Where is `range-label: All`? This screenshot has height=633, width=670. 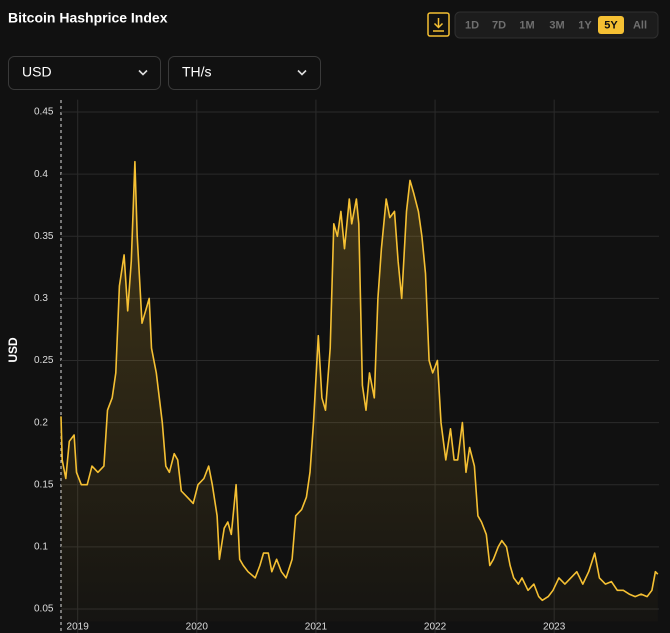 range-label: All is located at coordinates (640, 25).